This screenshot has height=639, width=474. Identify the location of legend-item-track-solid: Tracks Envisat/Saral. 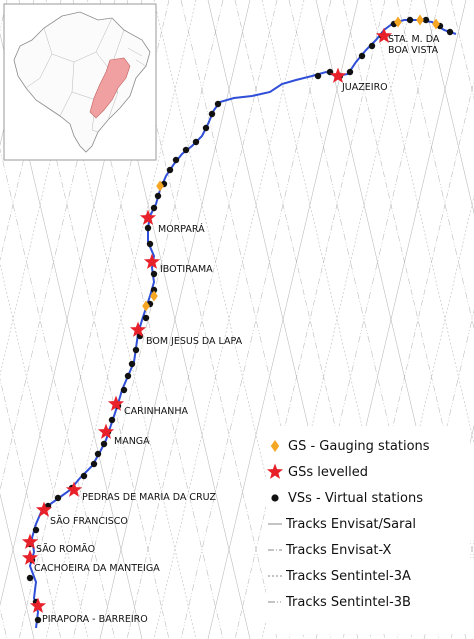
(342, 524).